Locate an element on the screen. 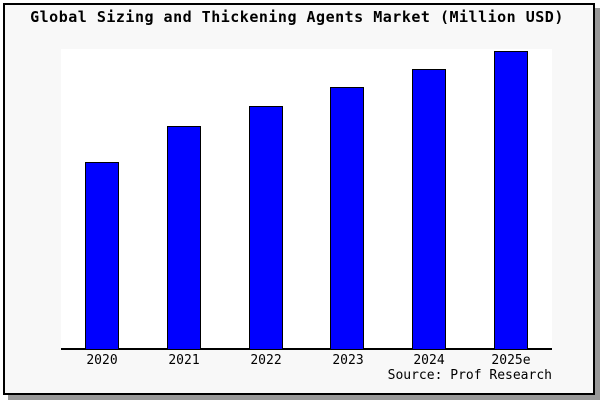 This screenshot has height=400, width=600. x-axis-labels: 2020 2021 2022 2023 2024 2025e is located at coordinates (306, 360).